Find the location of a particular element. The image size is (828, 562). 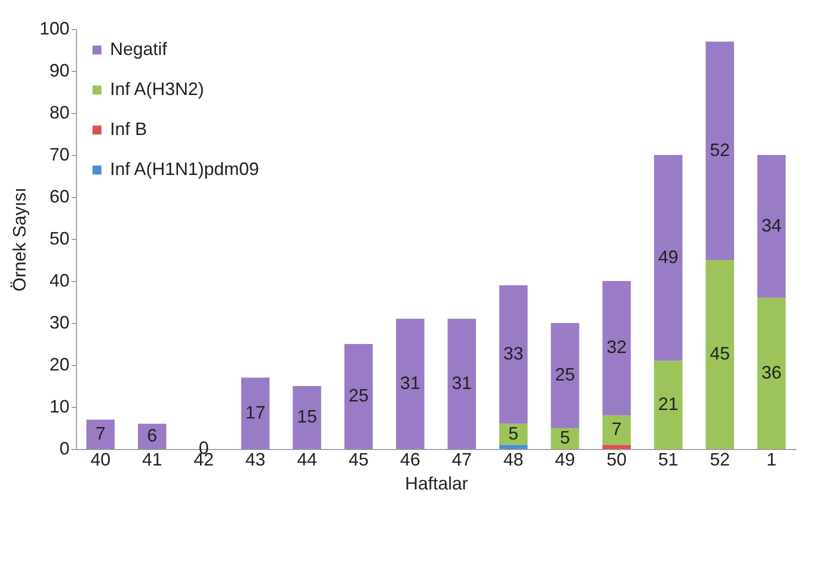

x-tick-label: 48 is located at coordinates (513, 460).